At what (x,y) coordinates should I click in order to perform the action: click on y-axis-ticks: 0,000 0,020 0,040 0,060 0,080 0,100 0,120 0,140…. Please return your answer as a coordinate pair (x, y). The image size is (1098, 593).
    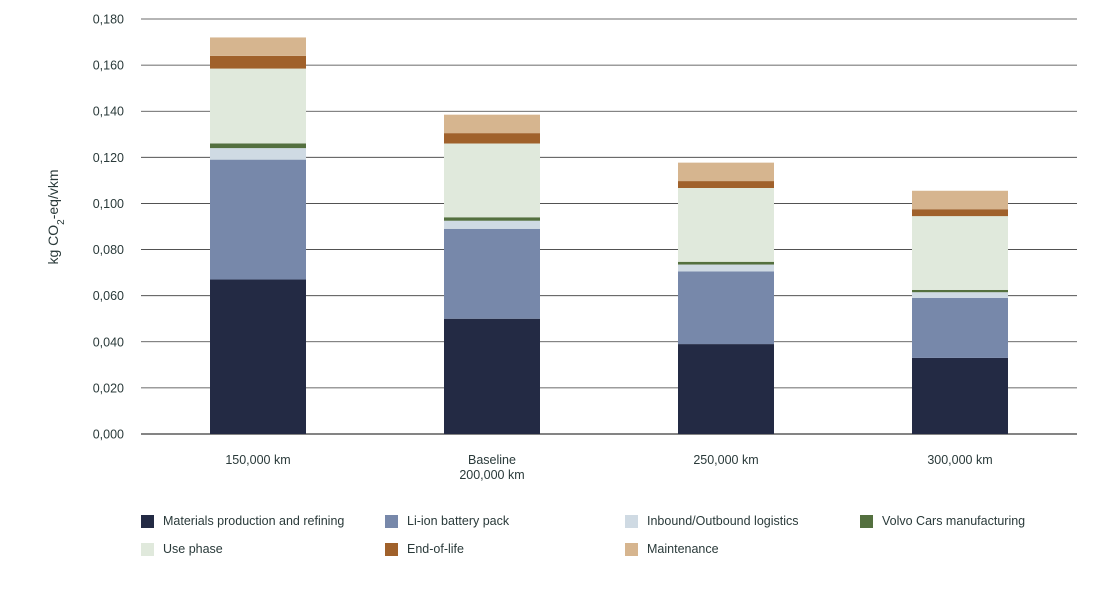
    Looking at the image, I should click on (108, 227).